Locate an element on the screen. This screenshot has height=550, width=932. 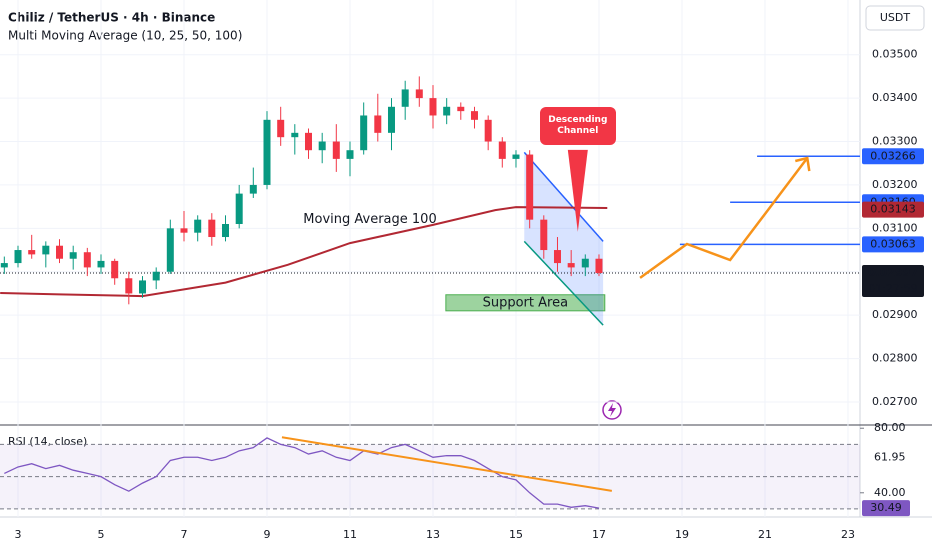
support-area is located at coordinates (525, 303).